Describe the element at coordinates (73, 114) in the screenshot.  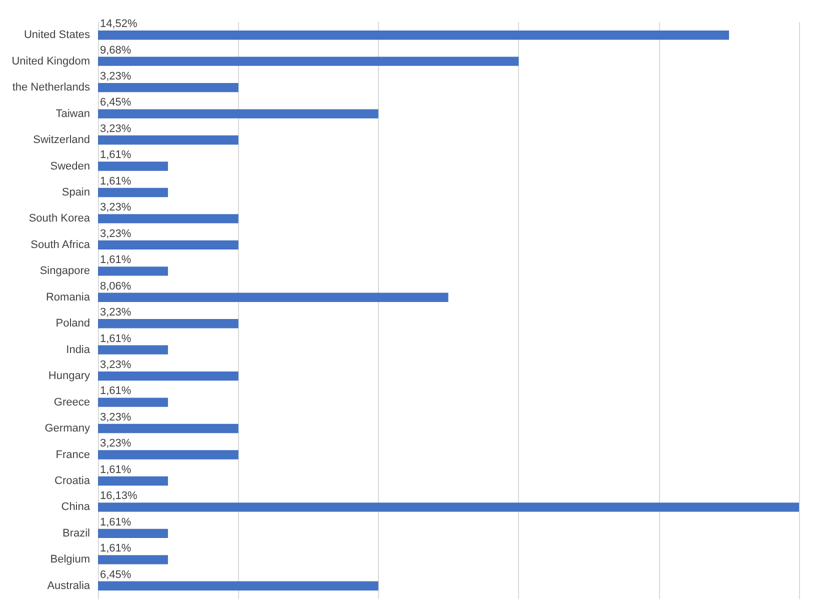
I see `y-tick-label: Taiwan` at that location.